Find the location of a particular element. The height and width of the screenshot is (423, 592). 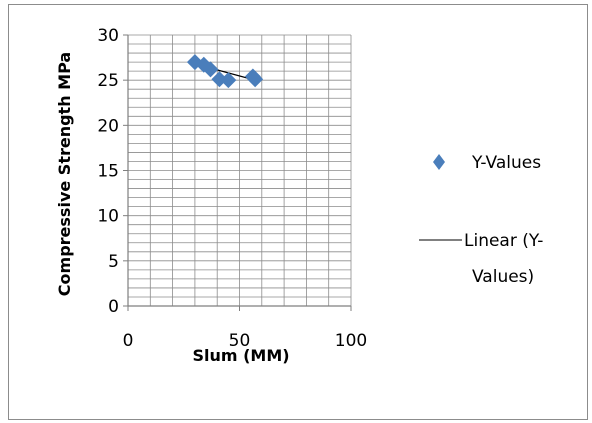

y-tick-label: 5 is located at coordinates (113, 262).